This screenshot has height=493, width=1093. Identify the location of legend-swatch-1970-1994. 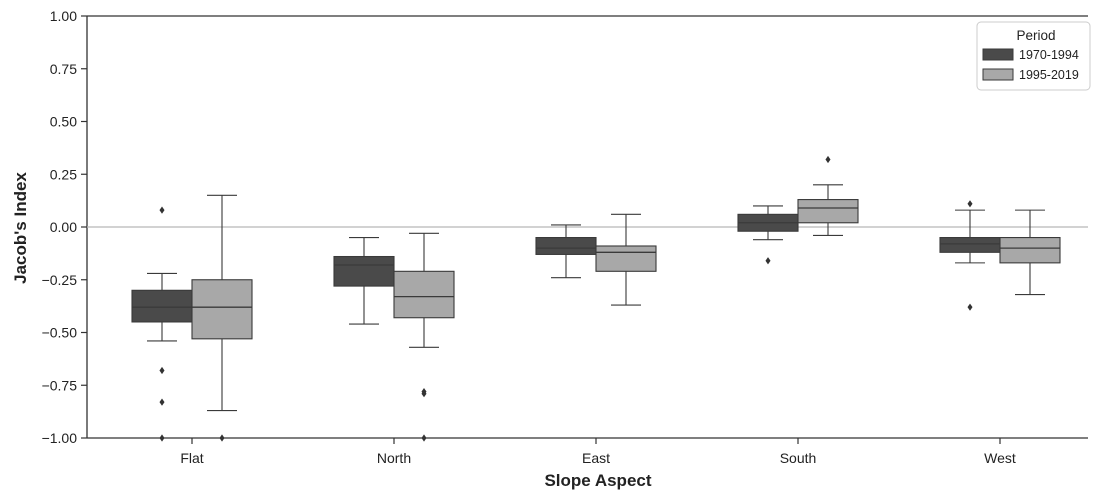
(998, 54).